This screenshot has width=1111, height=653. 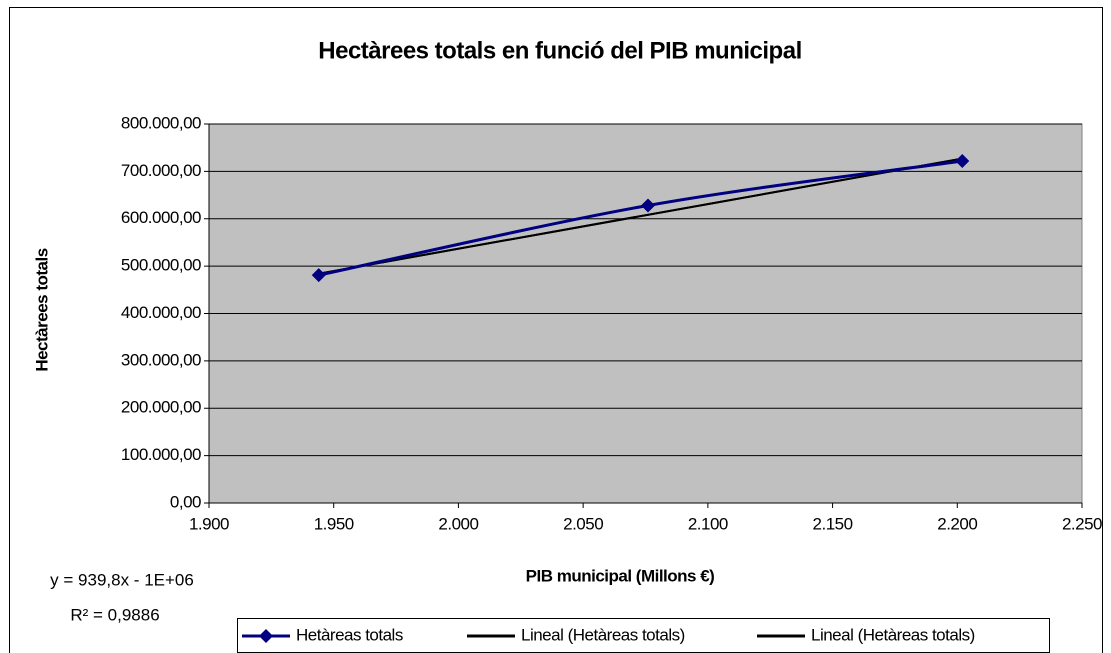 I want to click on x-tick-label: 2.000, so click(x=458, y=523).